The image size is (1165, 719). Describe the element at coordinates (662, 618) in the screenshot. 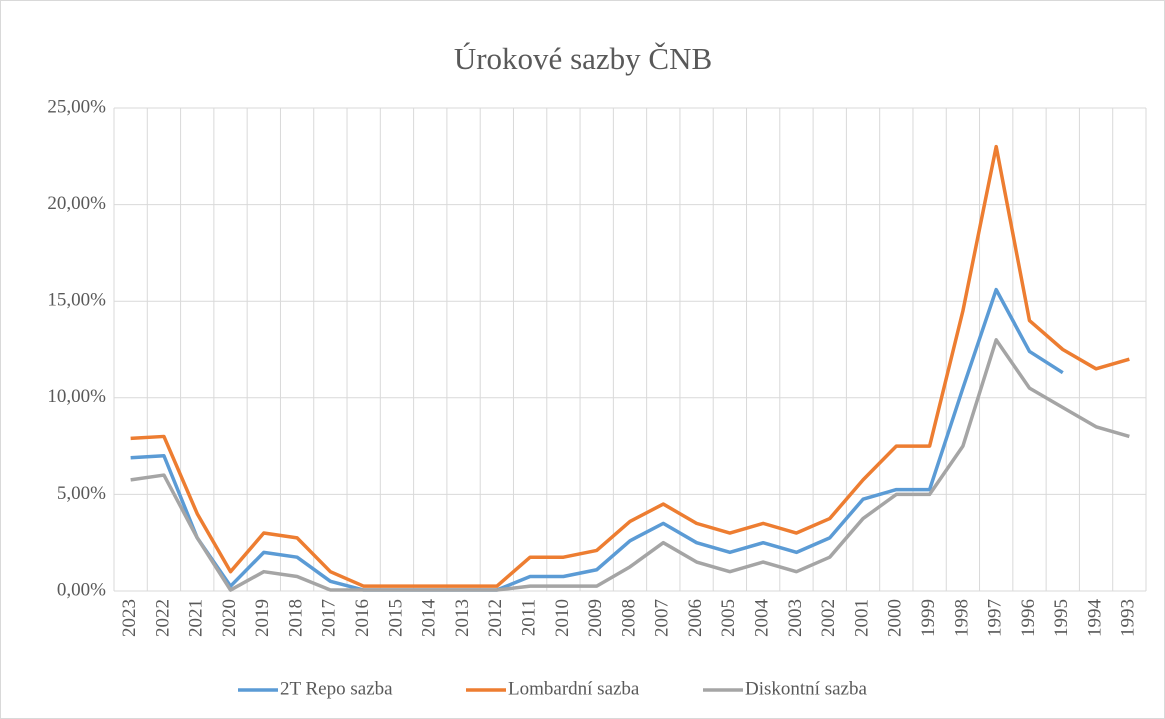

I see `x-tick-label: 2007` at that location.